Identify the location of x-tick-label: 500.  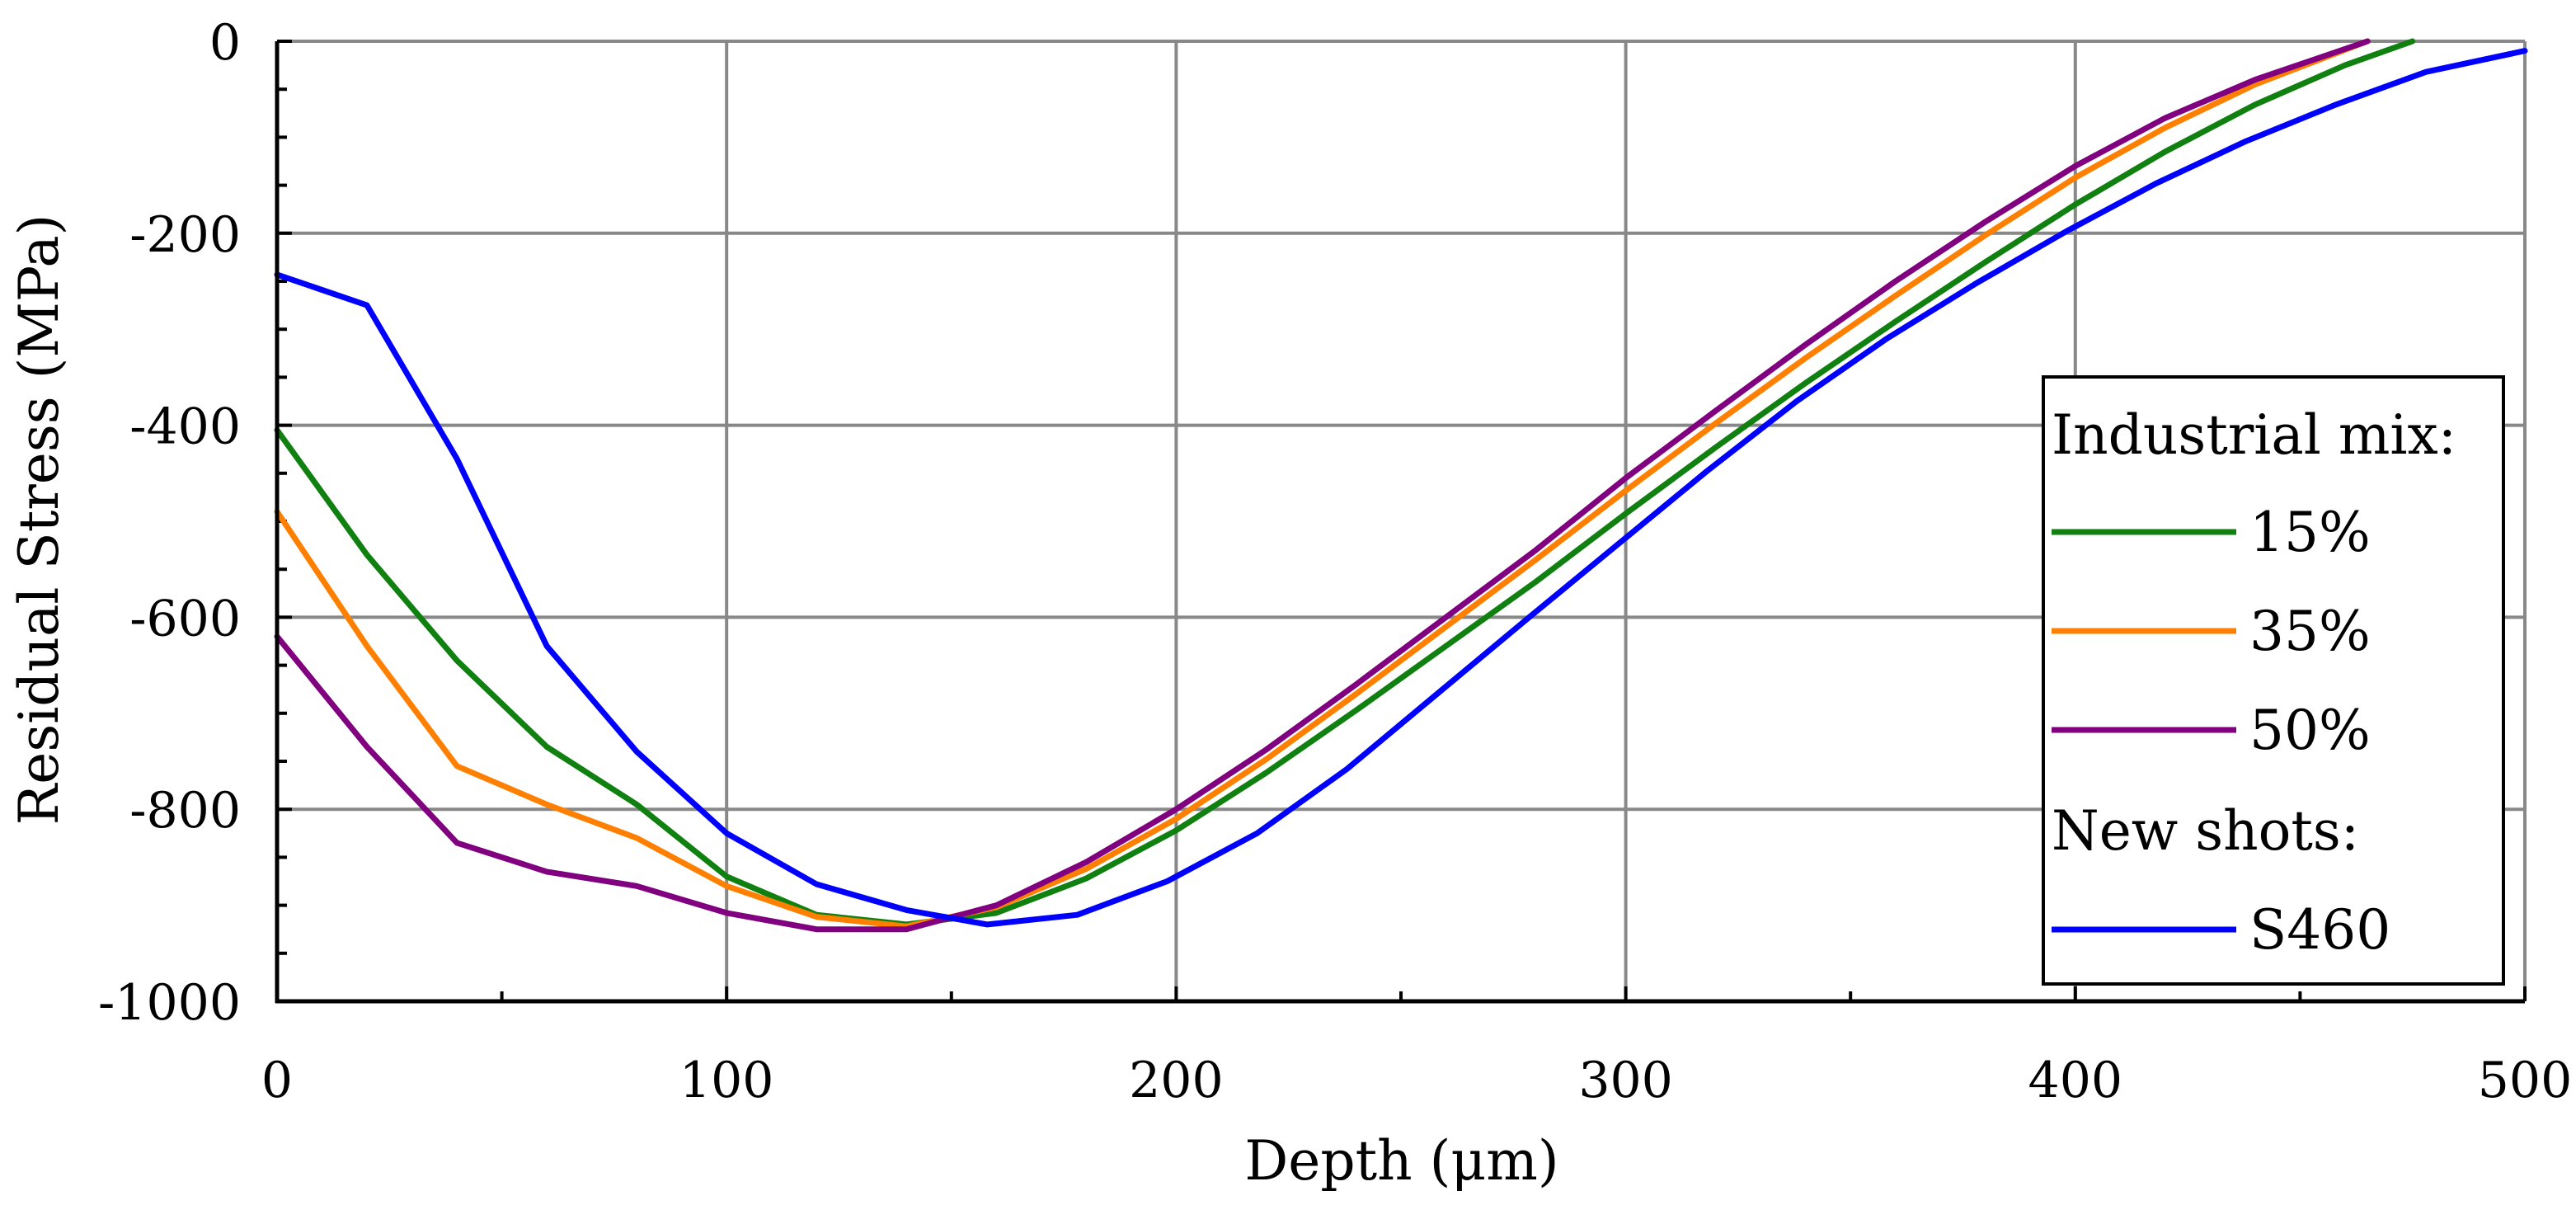
(2525, 1080).